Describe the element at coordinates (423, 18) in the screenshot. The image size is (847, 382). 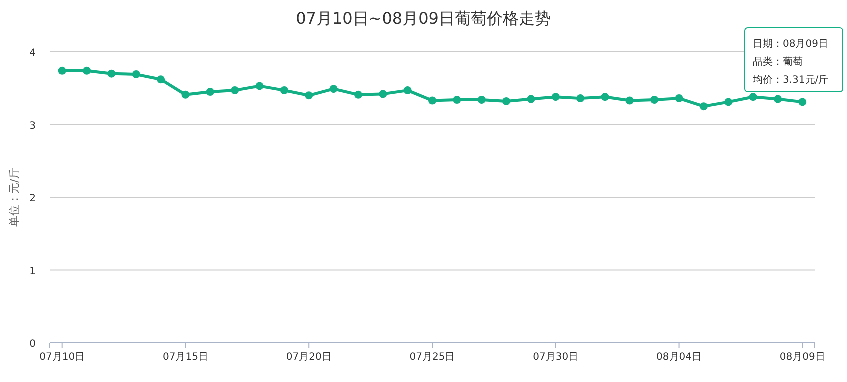
I see `chart-title: 07月10日~08月09日葡萄价格走势` at that location.